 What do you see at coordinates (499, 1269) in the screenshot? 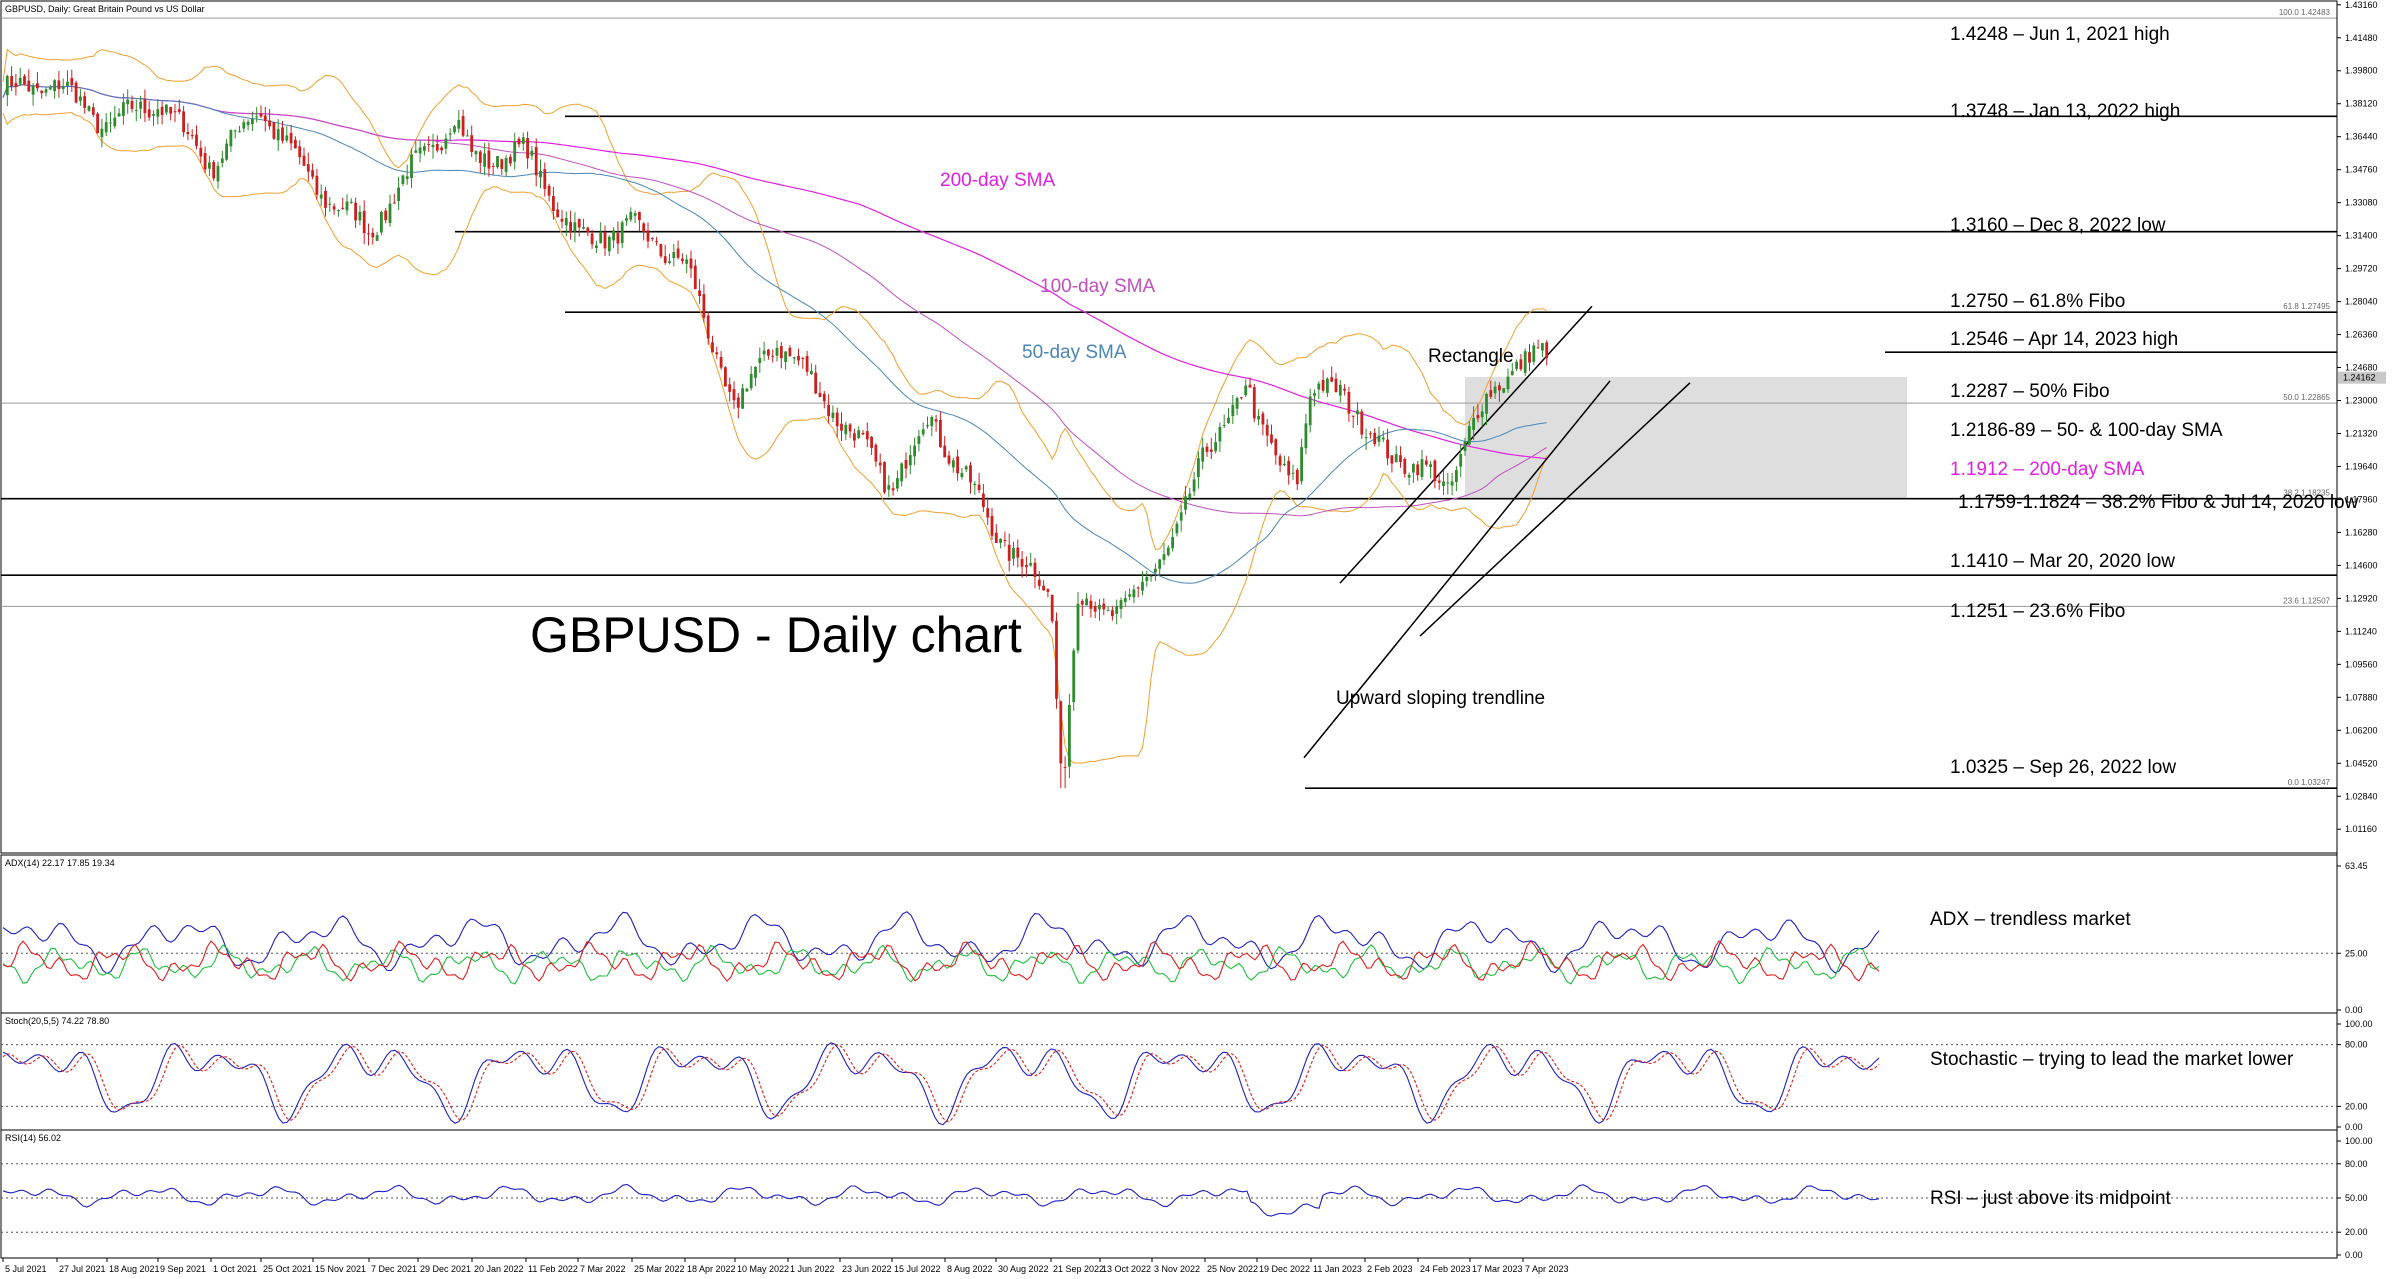
I see `date-tick-label: 20 Jan 2022` at bounding box center [499, 1269].